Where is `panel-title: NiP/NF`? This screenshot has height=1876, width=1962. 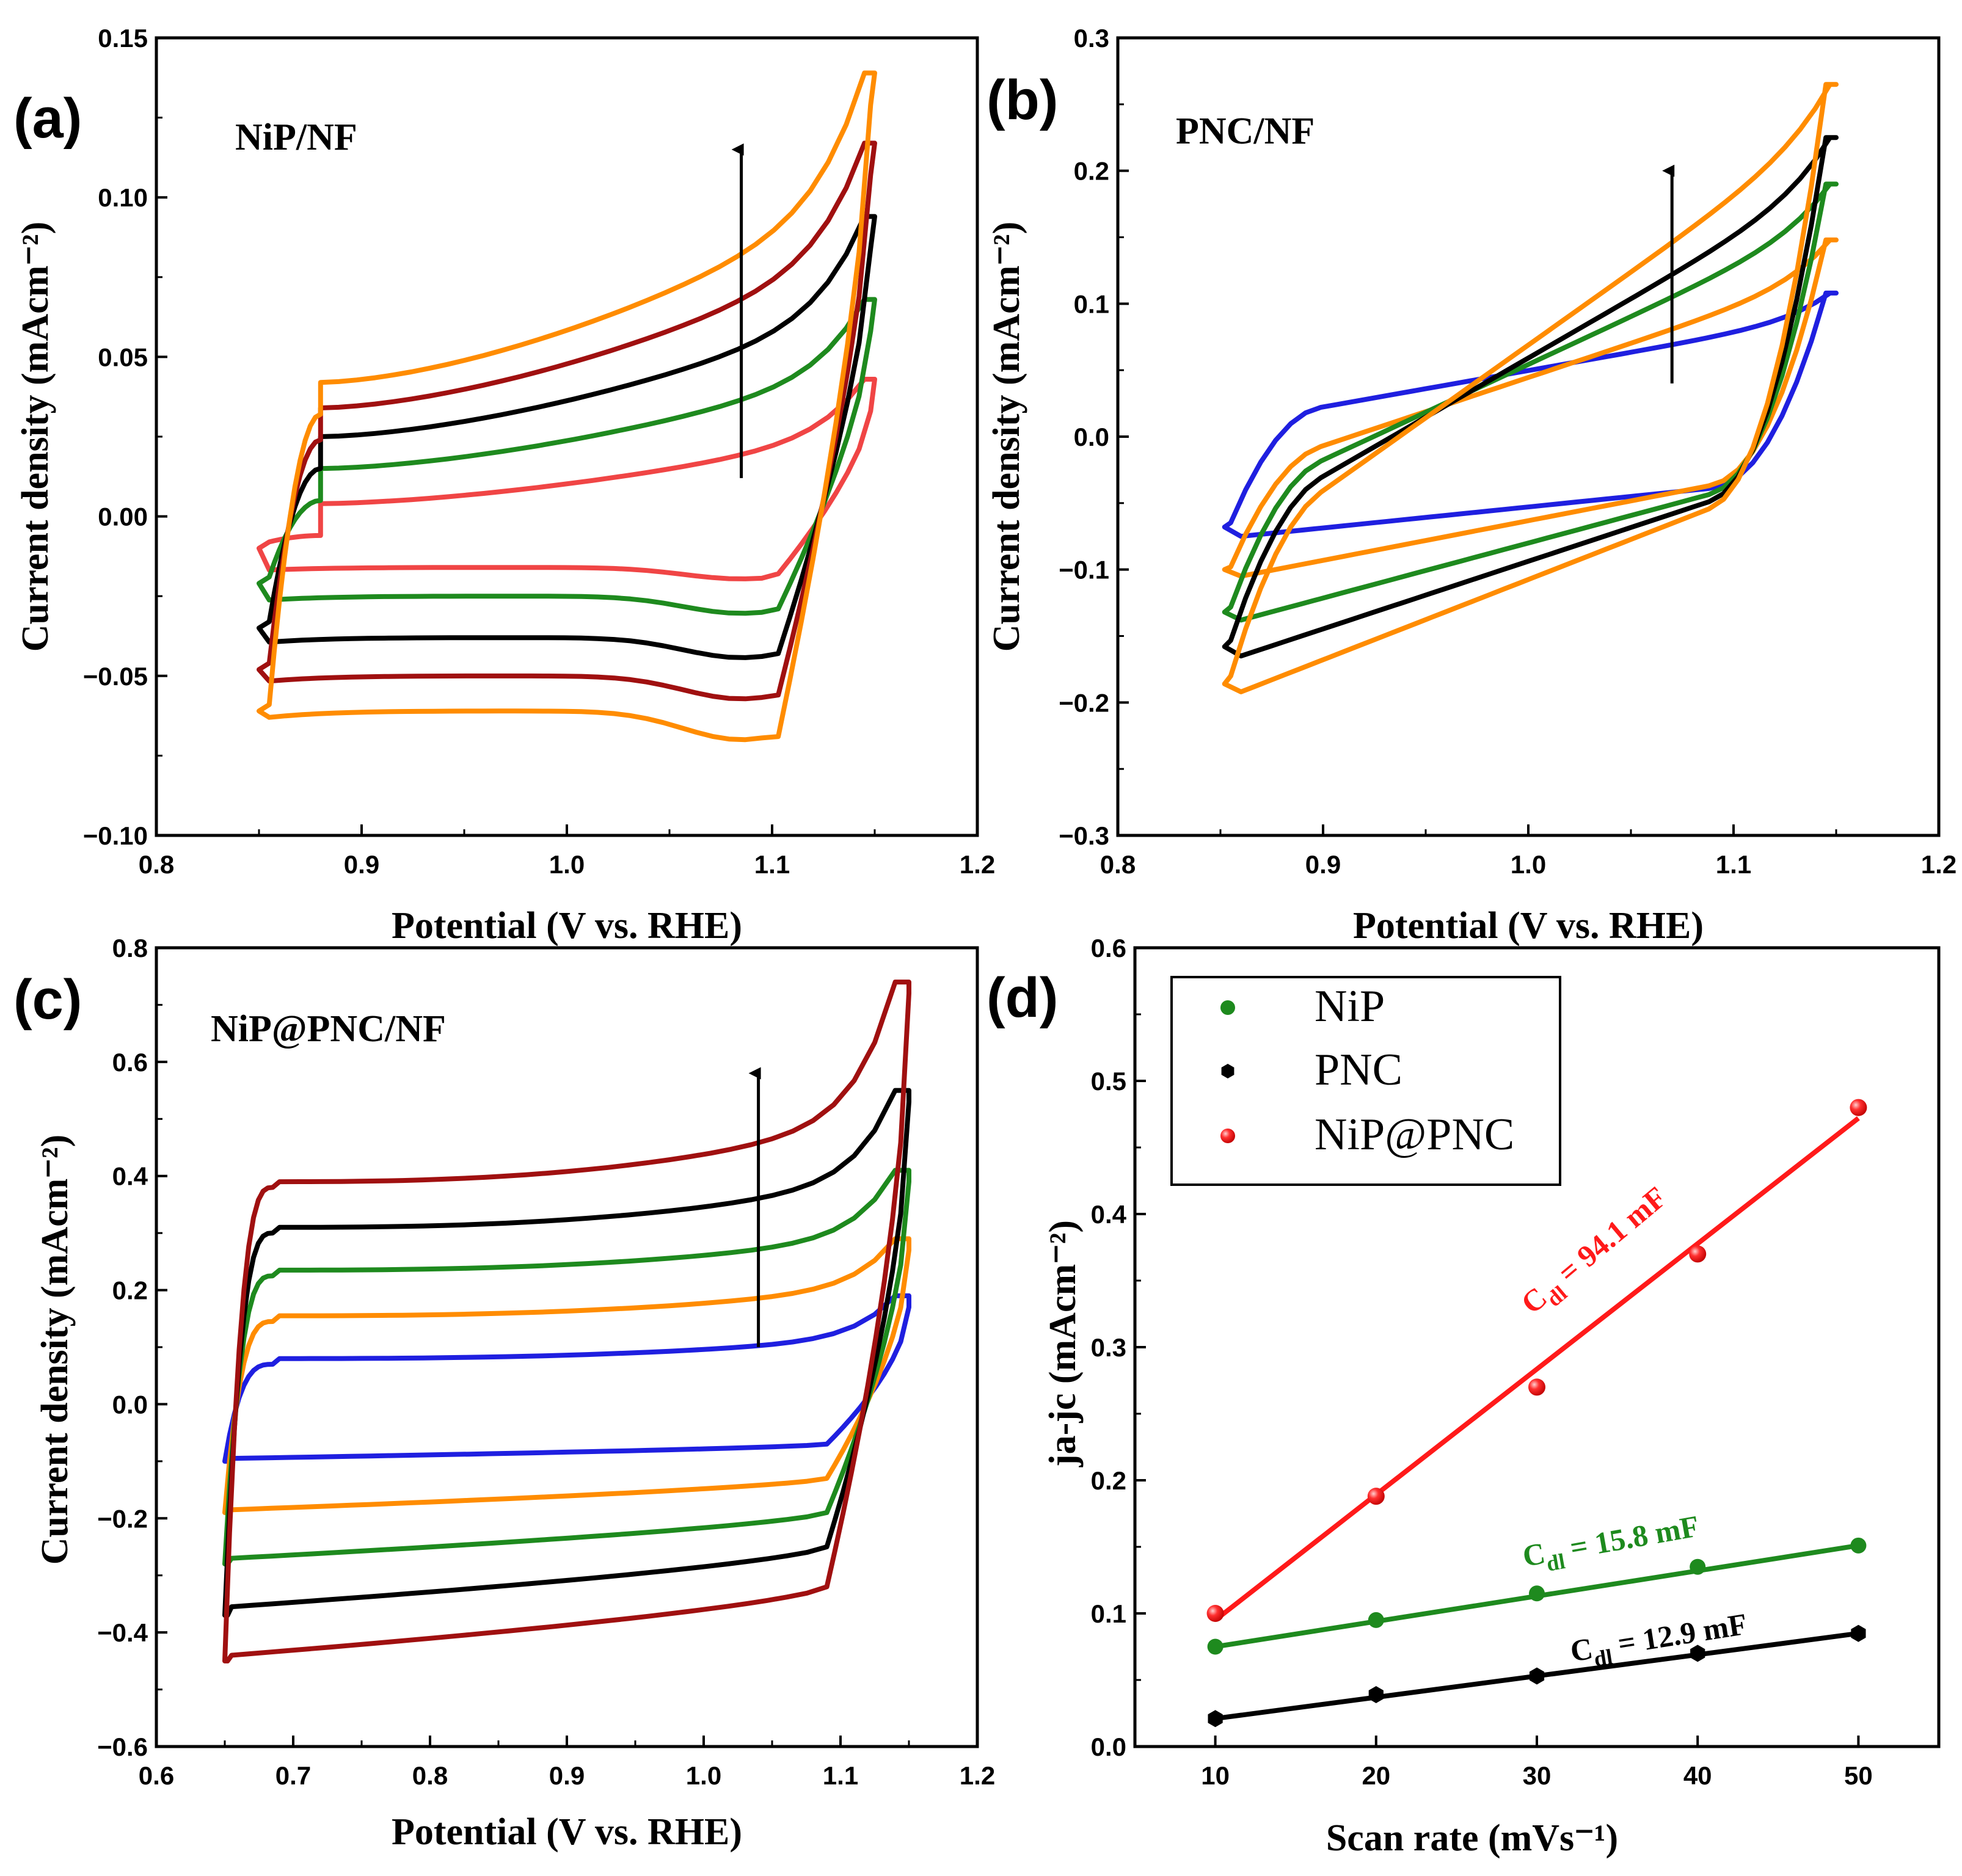 panel-title: NiP/NF is located at coordinates (296, 137).